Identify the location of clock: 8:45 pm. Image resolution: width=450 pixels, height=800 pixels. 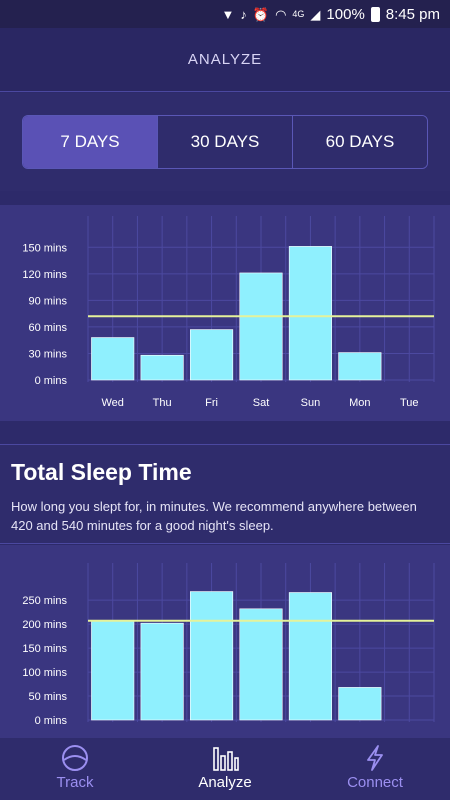
(412, 14).